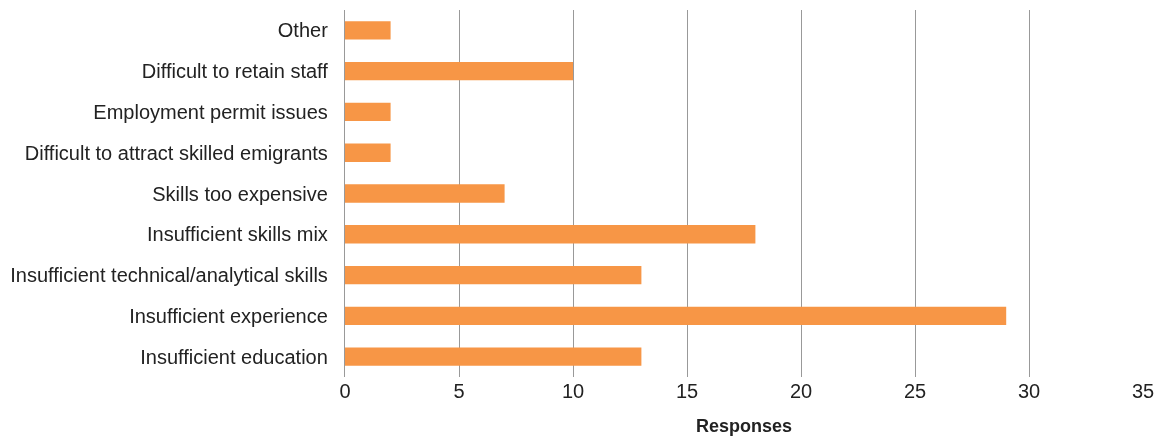 The height and width of the screenshot is (443, 1173). I want to click on y-tick-label: Insufficient skills mix, so click(237, 234).